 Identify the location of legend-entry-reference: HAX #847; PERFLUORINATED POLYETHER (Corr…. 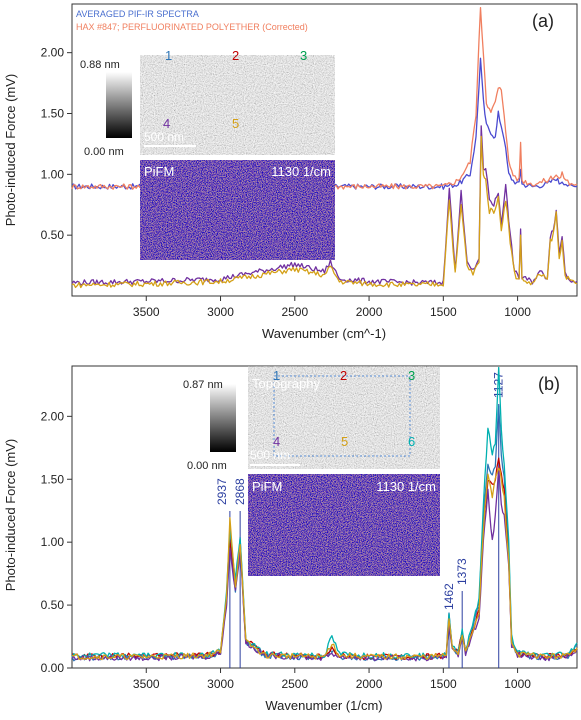
(192, 27).